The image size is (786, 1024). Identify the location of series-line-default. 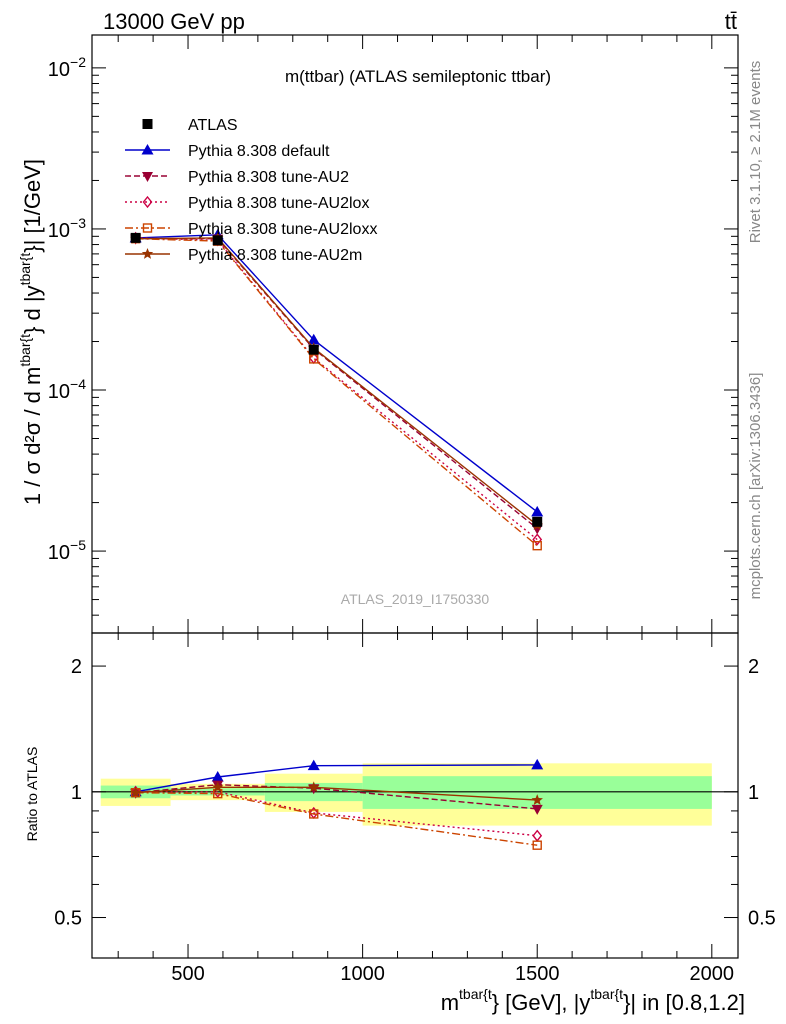
(336, 373).